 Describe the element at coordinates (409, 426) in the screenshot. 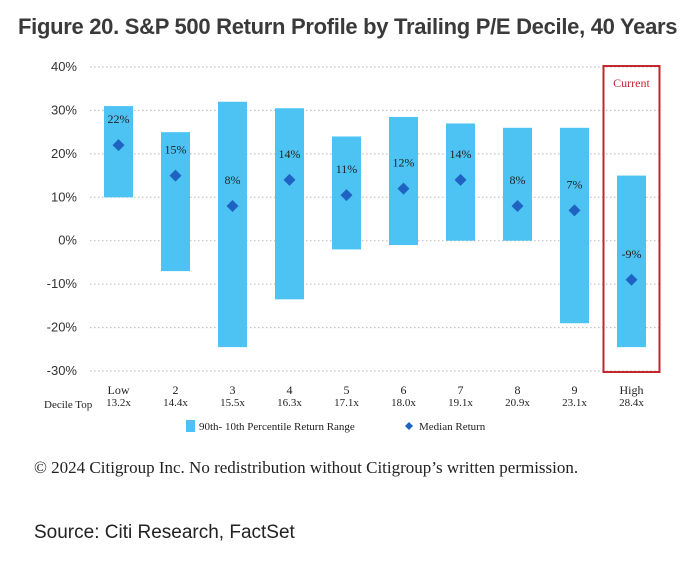

I see `legend-swatch-median` at that location.